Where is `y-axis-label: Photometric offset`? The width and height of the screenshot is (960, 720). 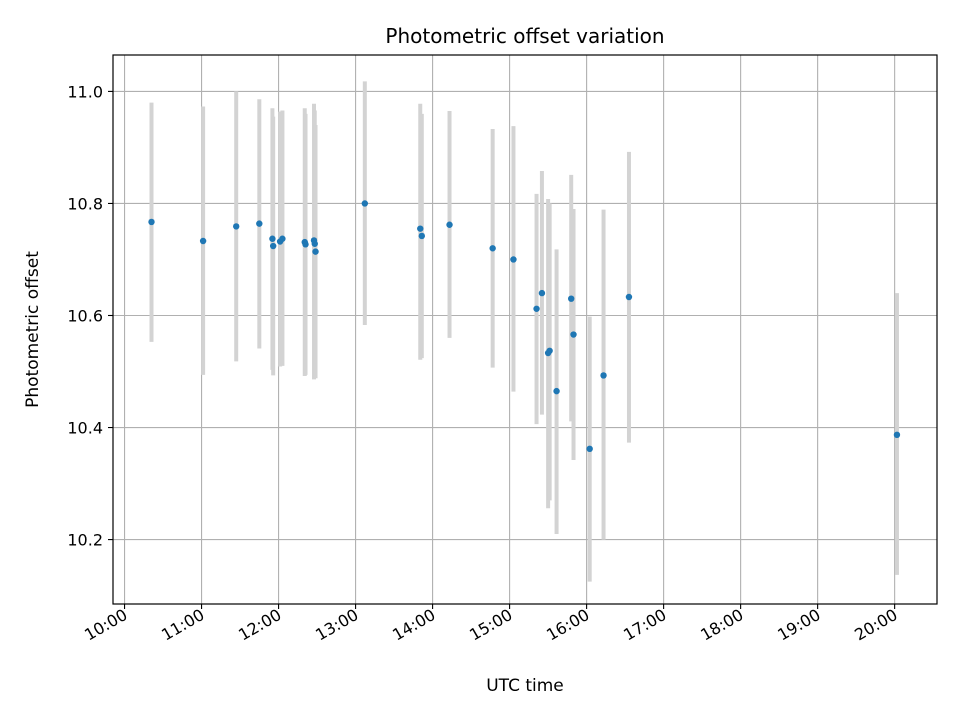 y-axis-label: Photometric offset is located at coordinates (33, 329).